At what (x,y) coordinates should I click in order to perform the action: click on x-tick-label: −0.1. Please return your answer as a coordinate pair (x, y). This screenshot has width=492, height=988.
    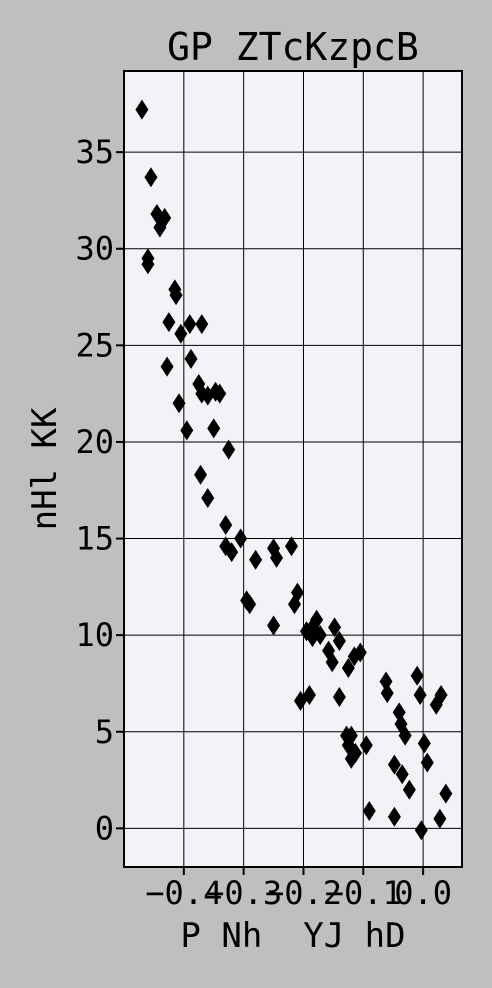
    Looking at the image, I should click on (363, 893).